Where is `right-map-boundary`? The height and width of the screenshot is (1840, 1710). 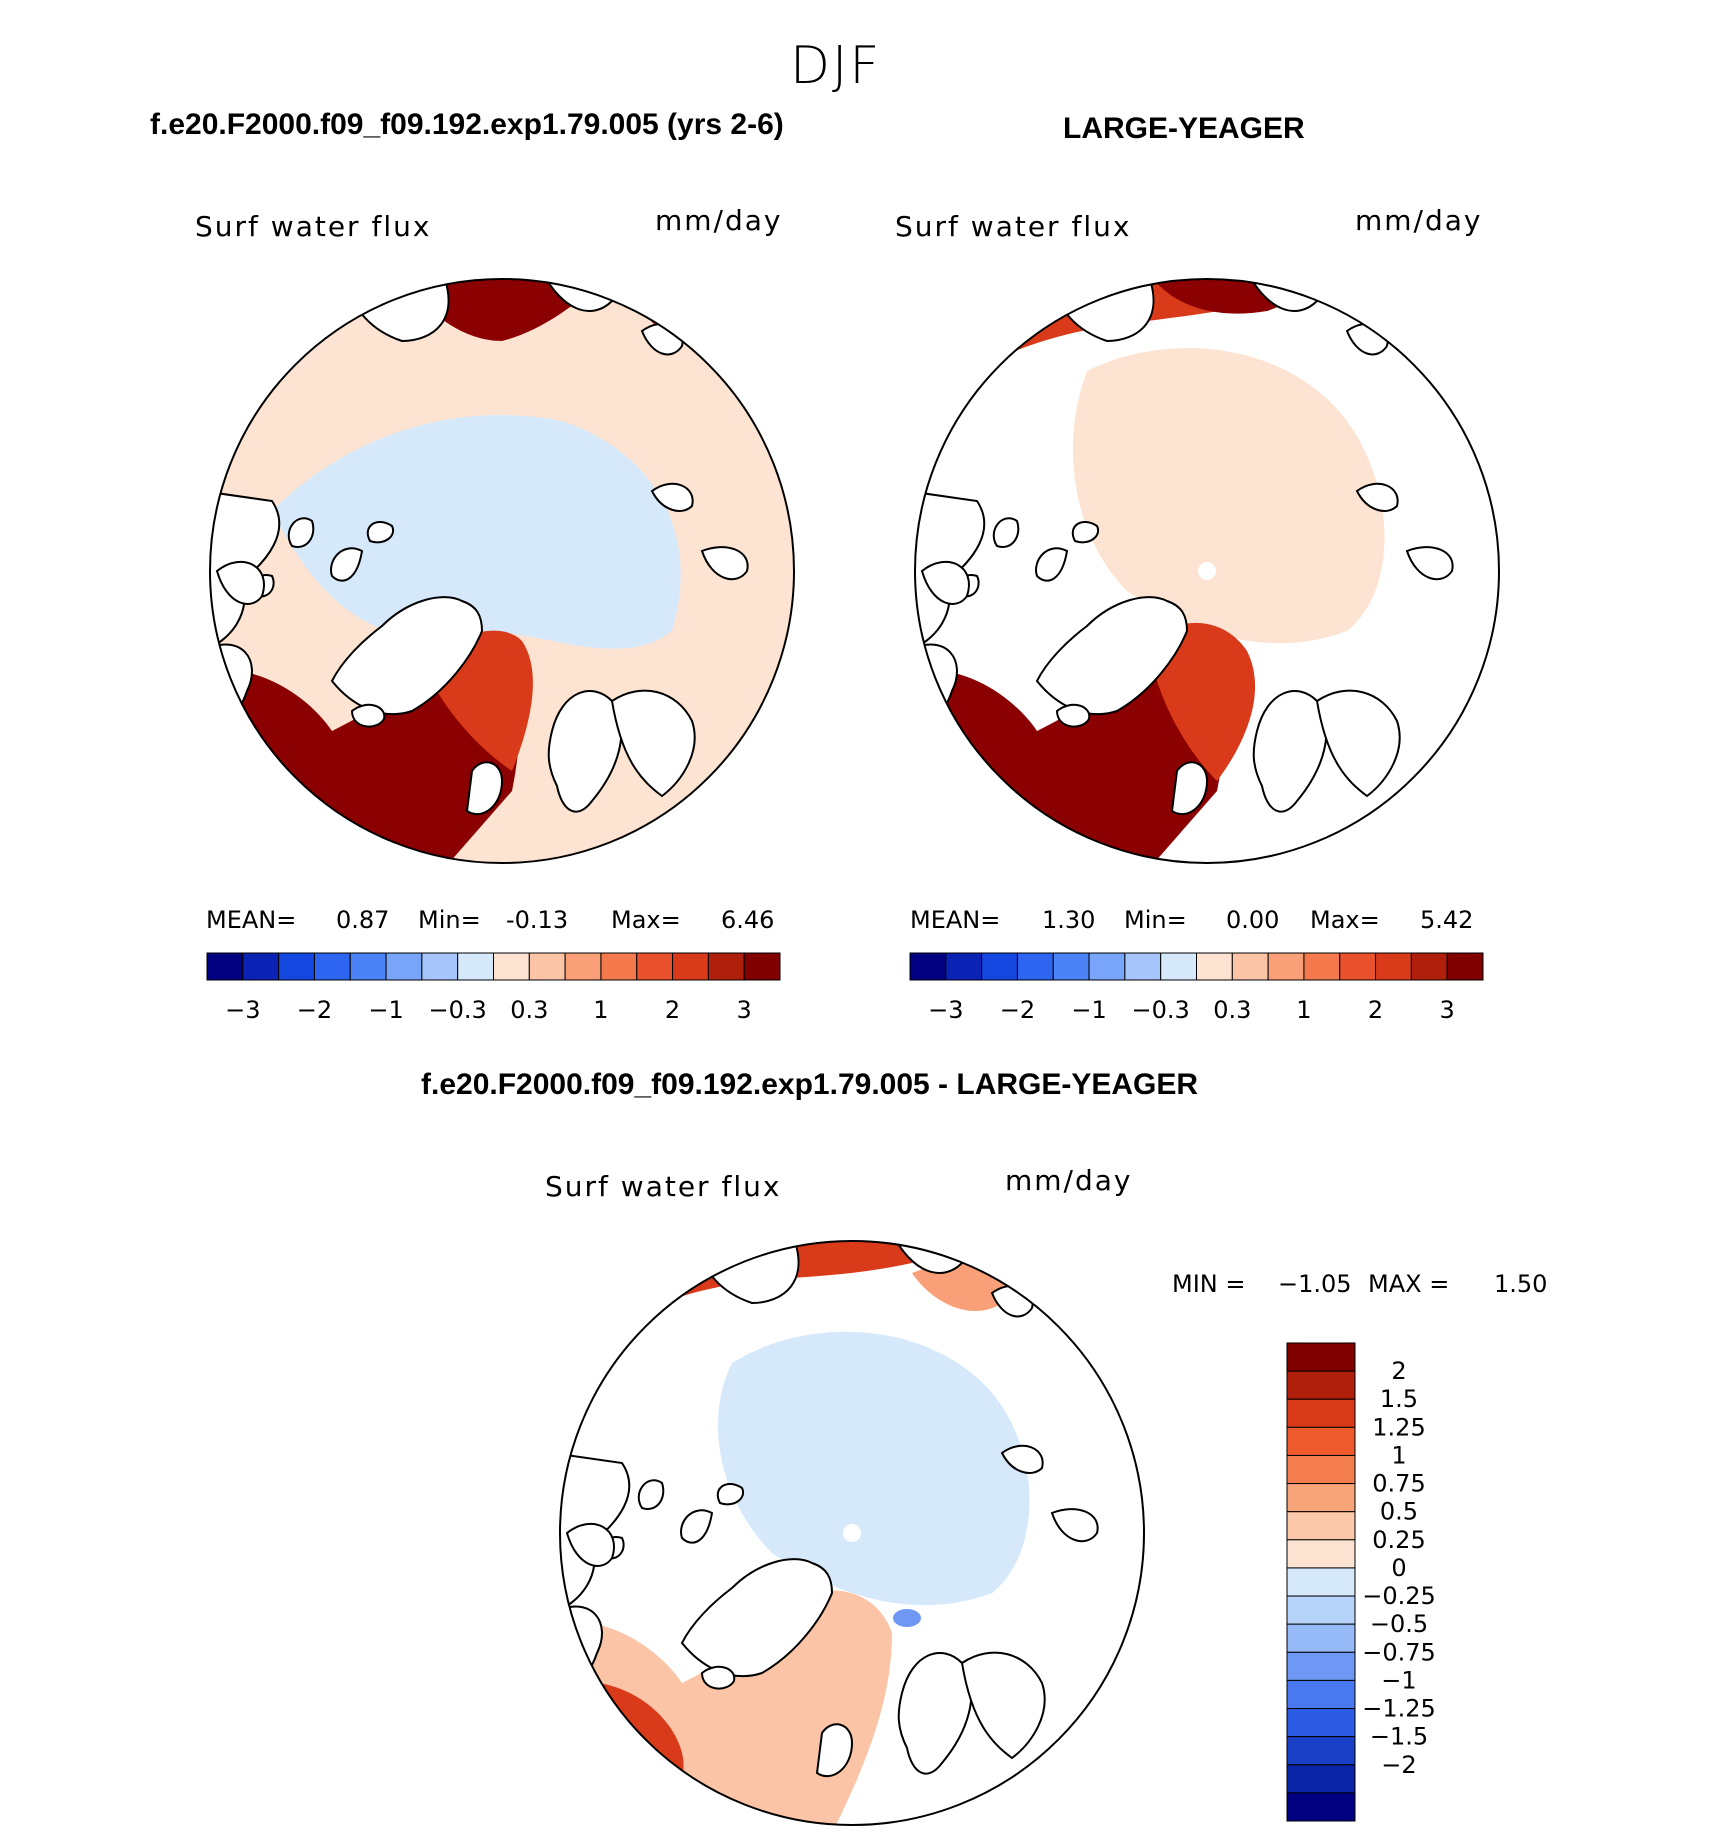 right-map-boundary is located at coordinates (1207, 571).